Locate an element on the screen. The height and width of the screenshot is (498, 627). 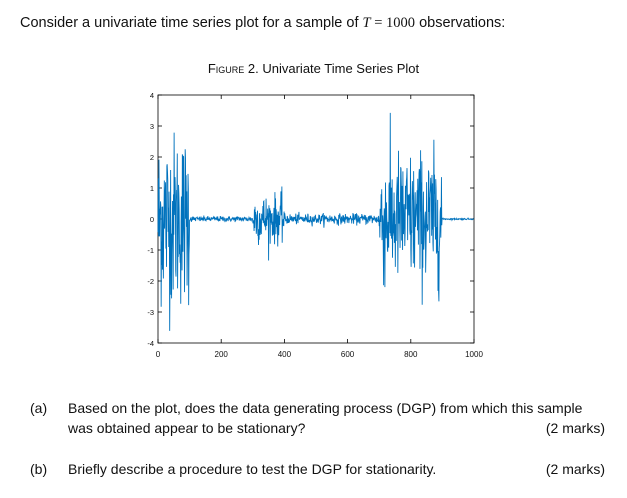
intro-after: observations: is located at coordinates (460, 23).